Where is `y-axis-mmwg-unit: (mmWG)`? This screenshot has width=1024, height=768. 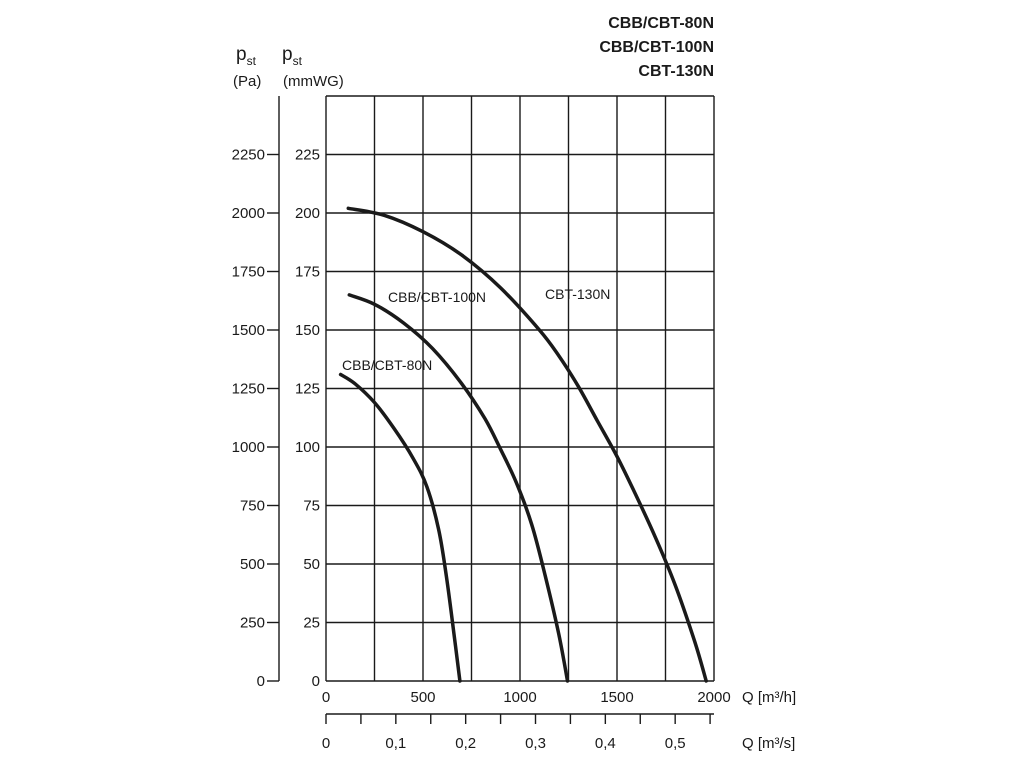
y-axis-mmwg-unit: (mmWG) is located at coordinates (313, 81).